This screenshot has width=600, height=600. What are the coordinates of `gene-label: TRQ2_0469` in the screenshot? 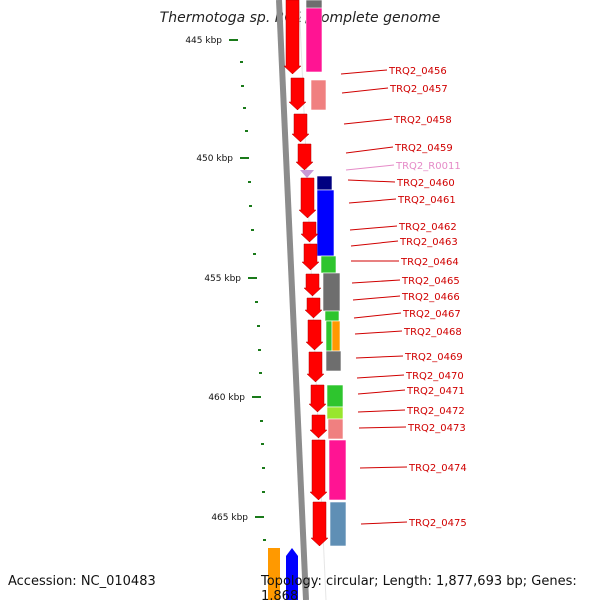 It's located at (433, 357).